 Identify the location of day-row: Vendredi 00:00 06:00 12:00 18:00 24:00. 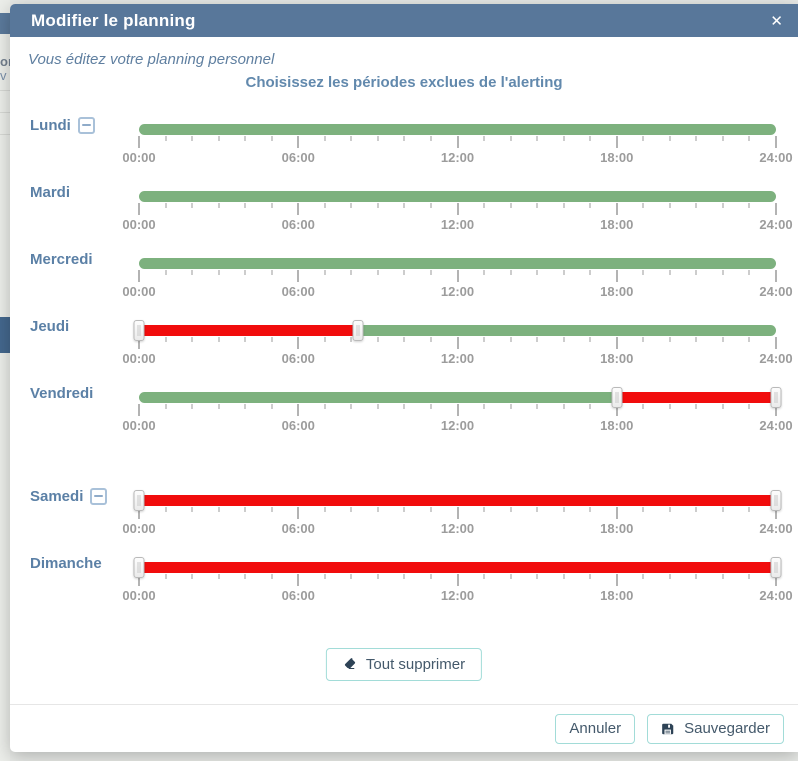
(404, 401).